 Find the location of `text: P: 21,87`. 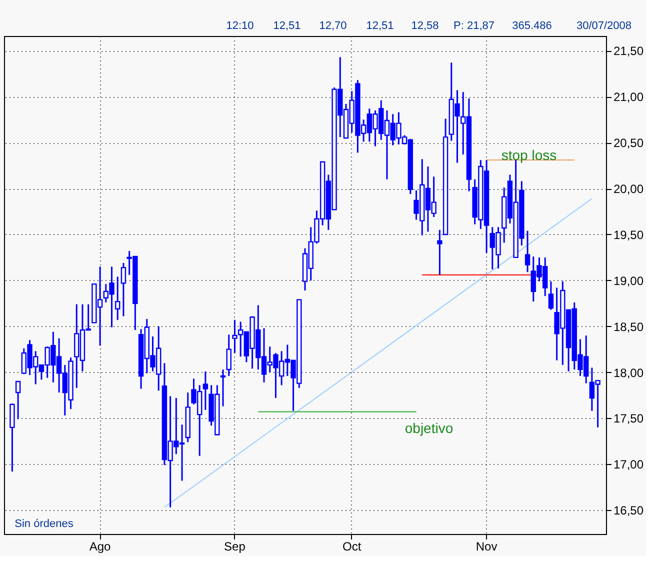

text: P: 21,87 is located at coordinates (474, 26).